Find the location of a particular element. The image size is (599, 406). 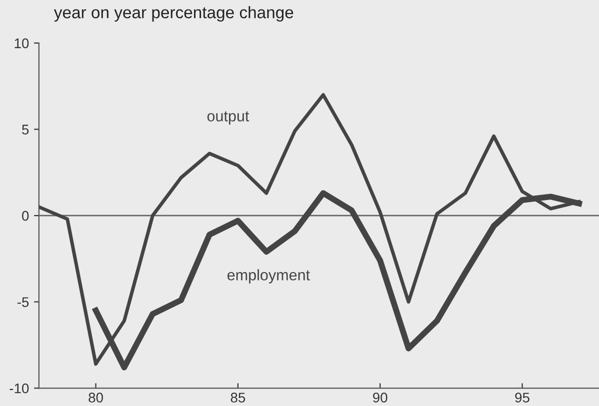

y-tick-label: -5 is located at coordinates (23, 302).